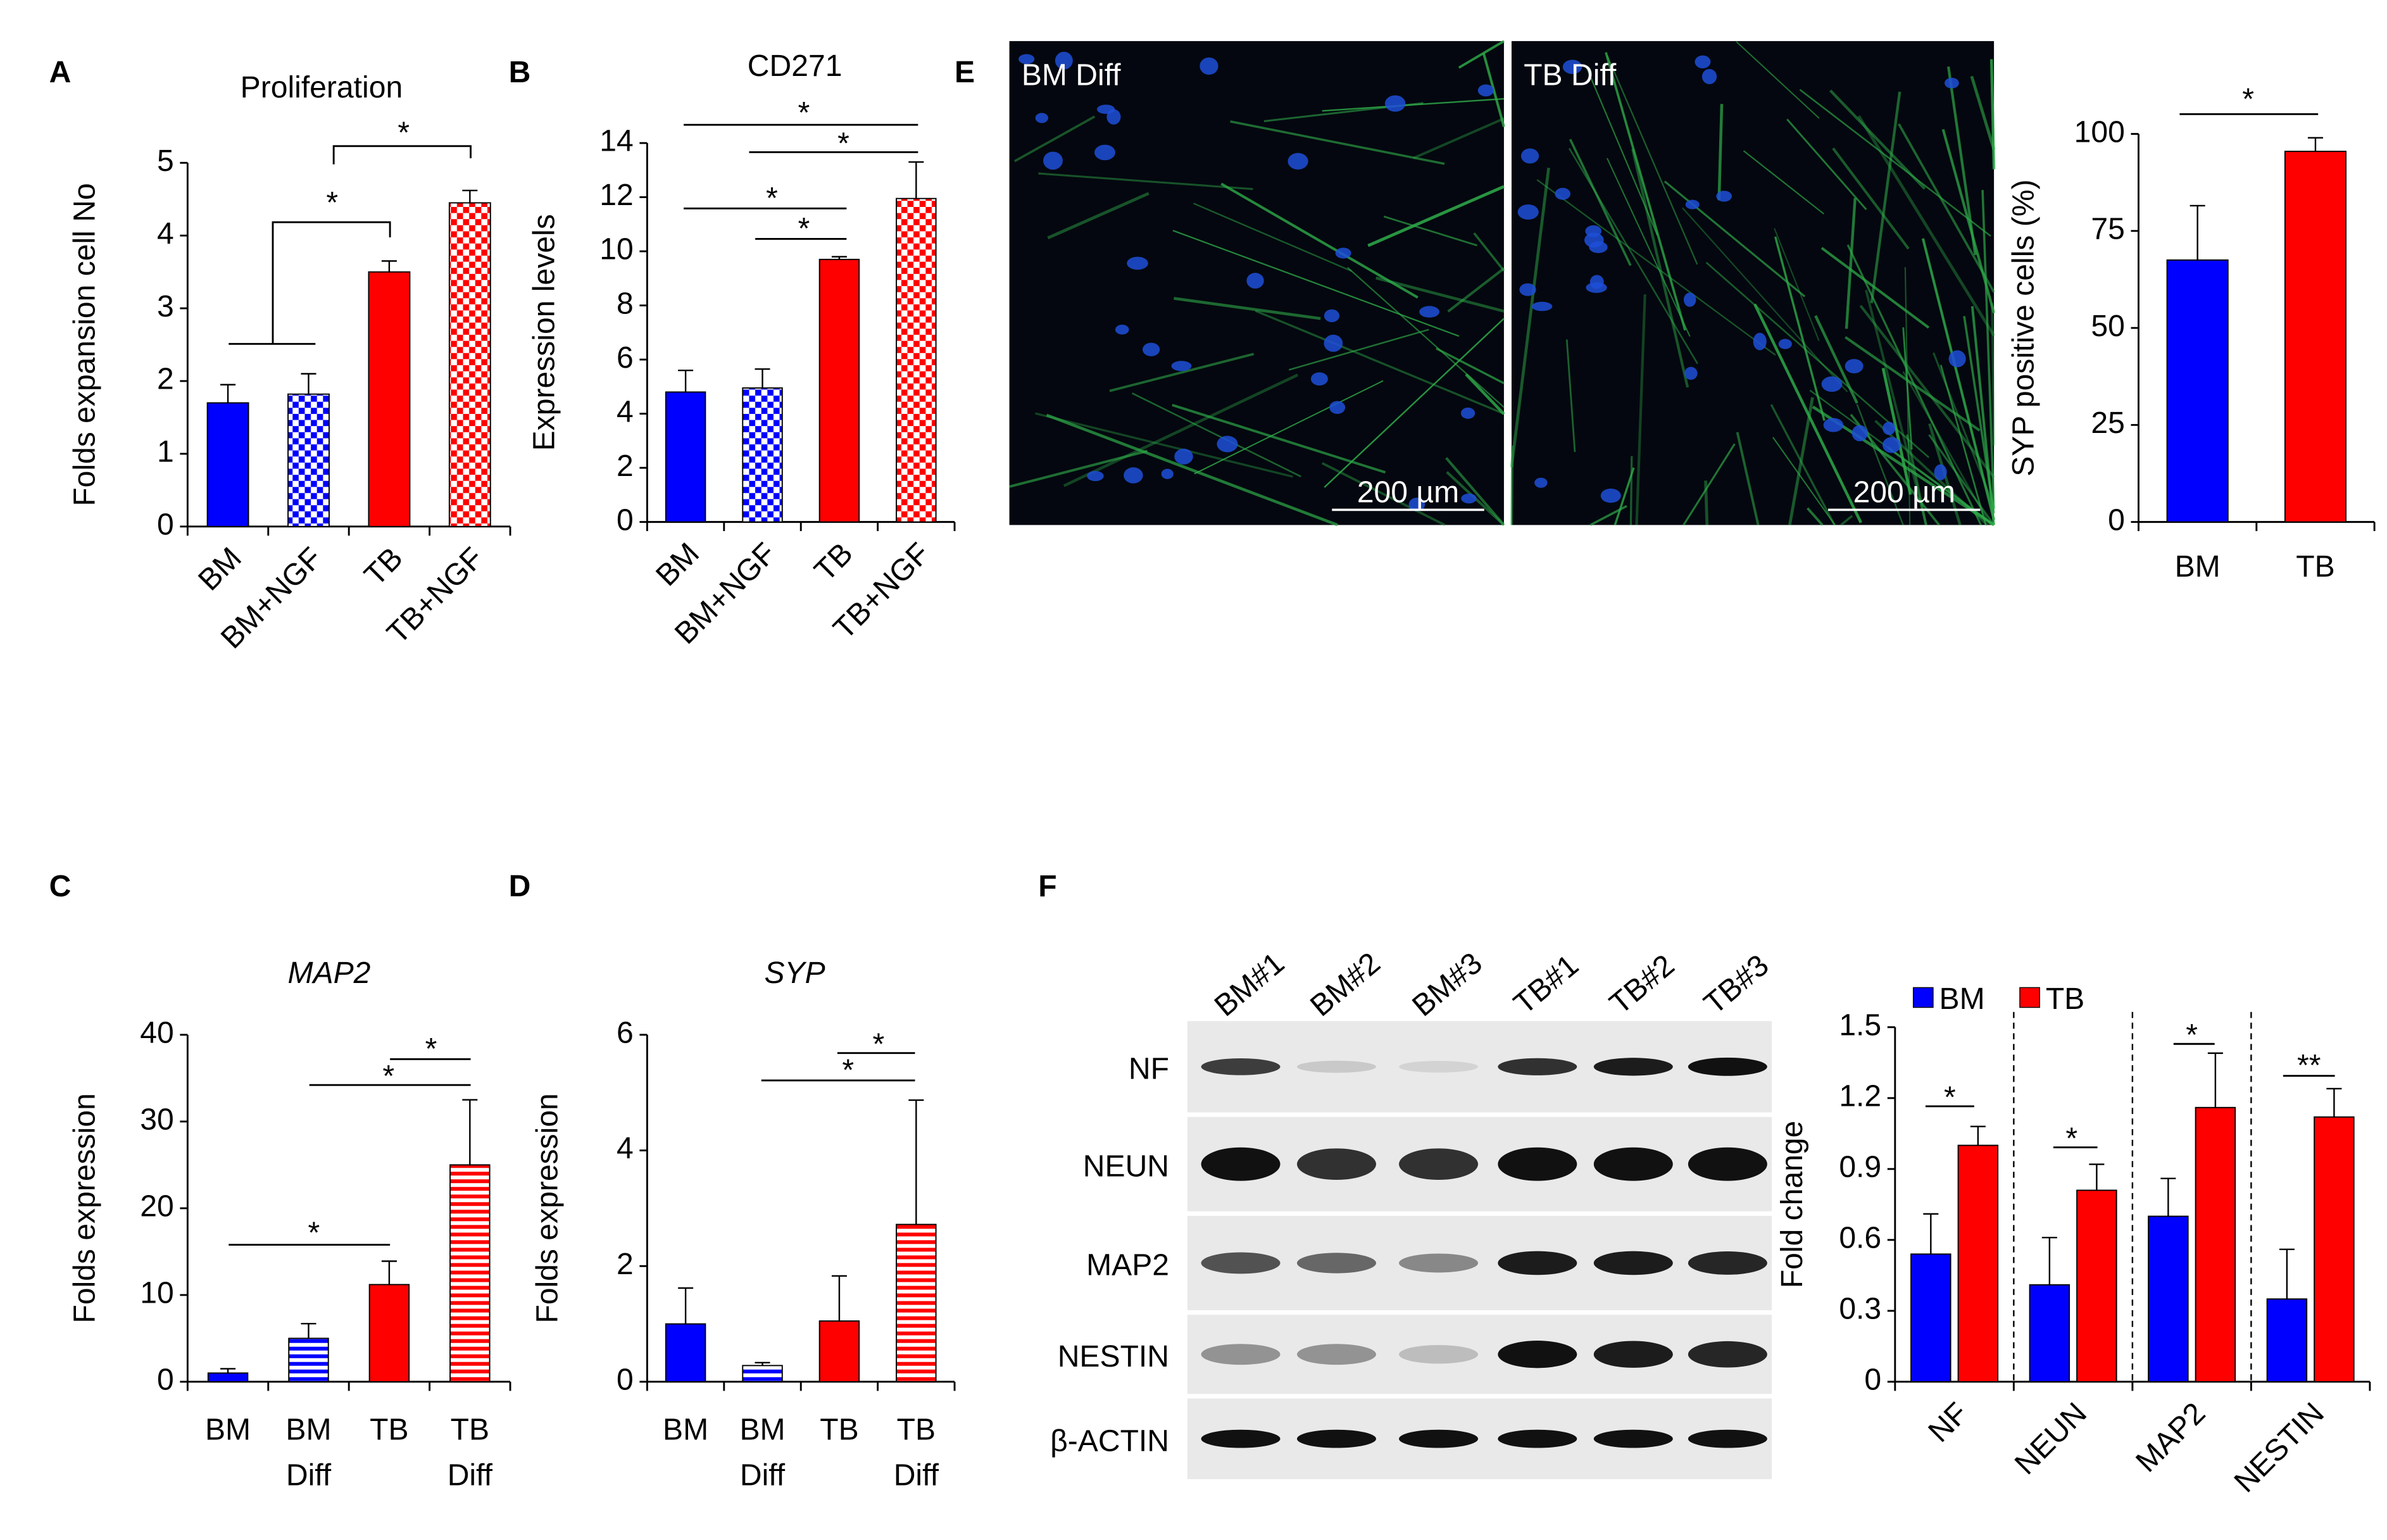 The height and width of the screenshot is (1540, 2387). I want to click on y-tick-label: 0, so click(625, 1380).